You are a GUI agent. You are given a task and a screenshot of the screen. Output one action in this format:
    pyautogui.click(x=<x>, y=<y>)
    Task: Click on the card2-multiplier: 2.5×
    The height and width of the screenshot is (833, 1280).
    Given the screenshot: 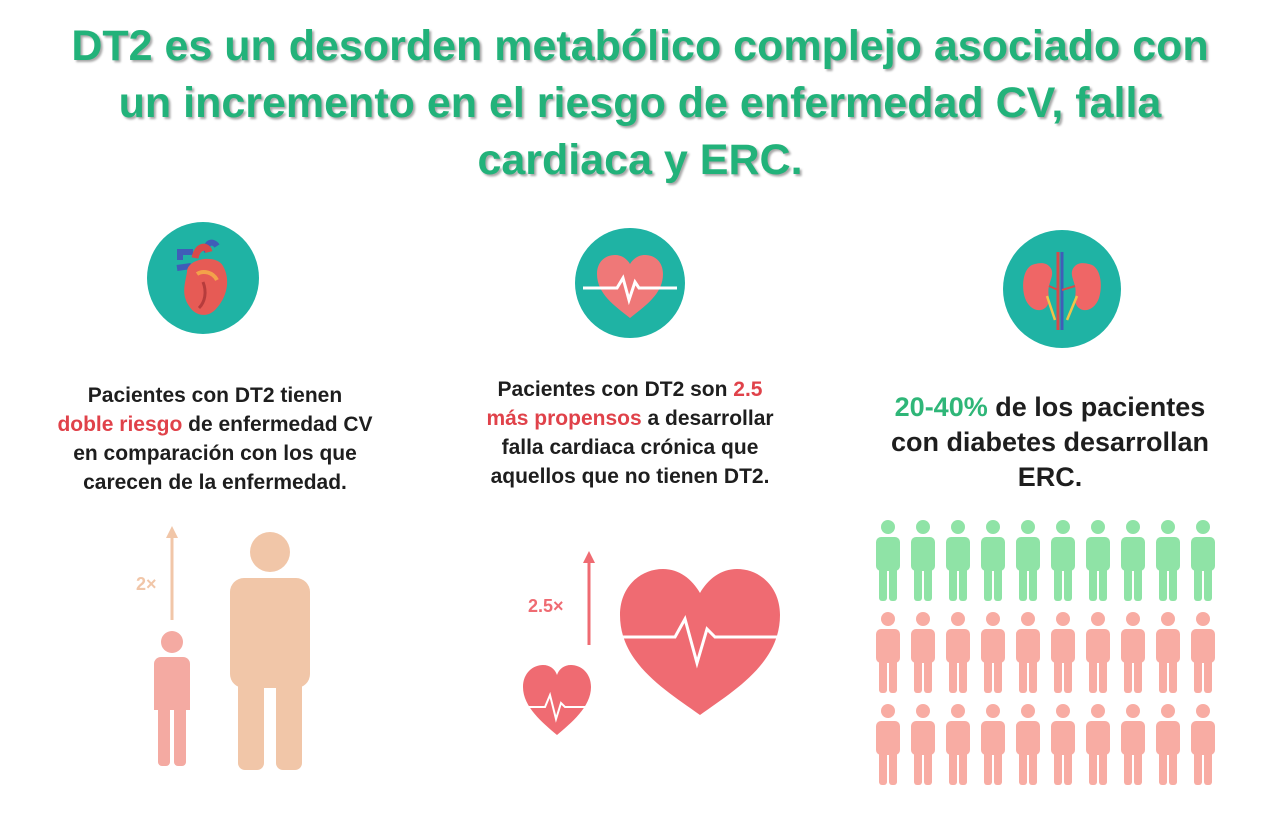 What is the action you would take?
    pyautogui.click(x=546, y=606)
    